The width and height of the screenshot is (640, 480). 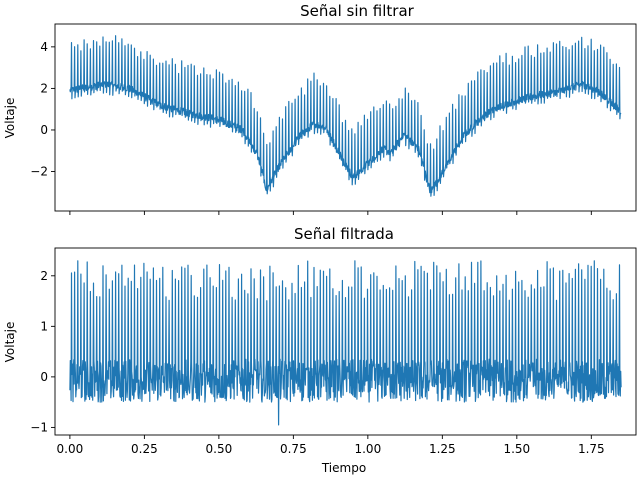 I want to click on bottom-y-ticks: −1 0 1 2, so click(x=42, y=351).